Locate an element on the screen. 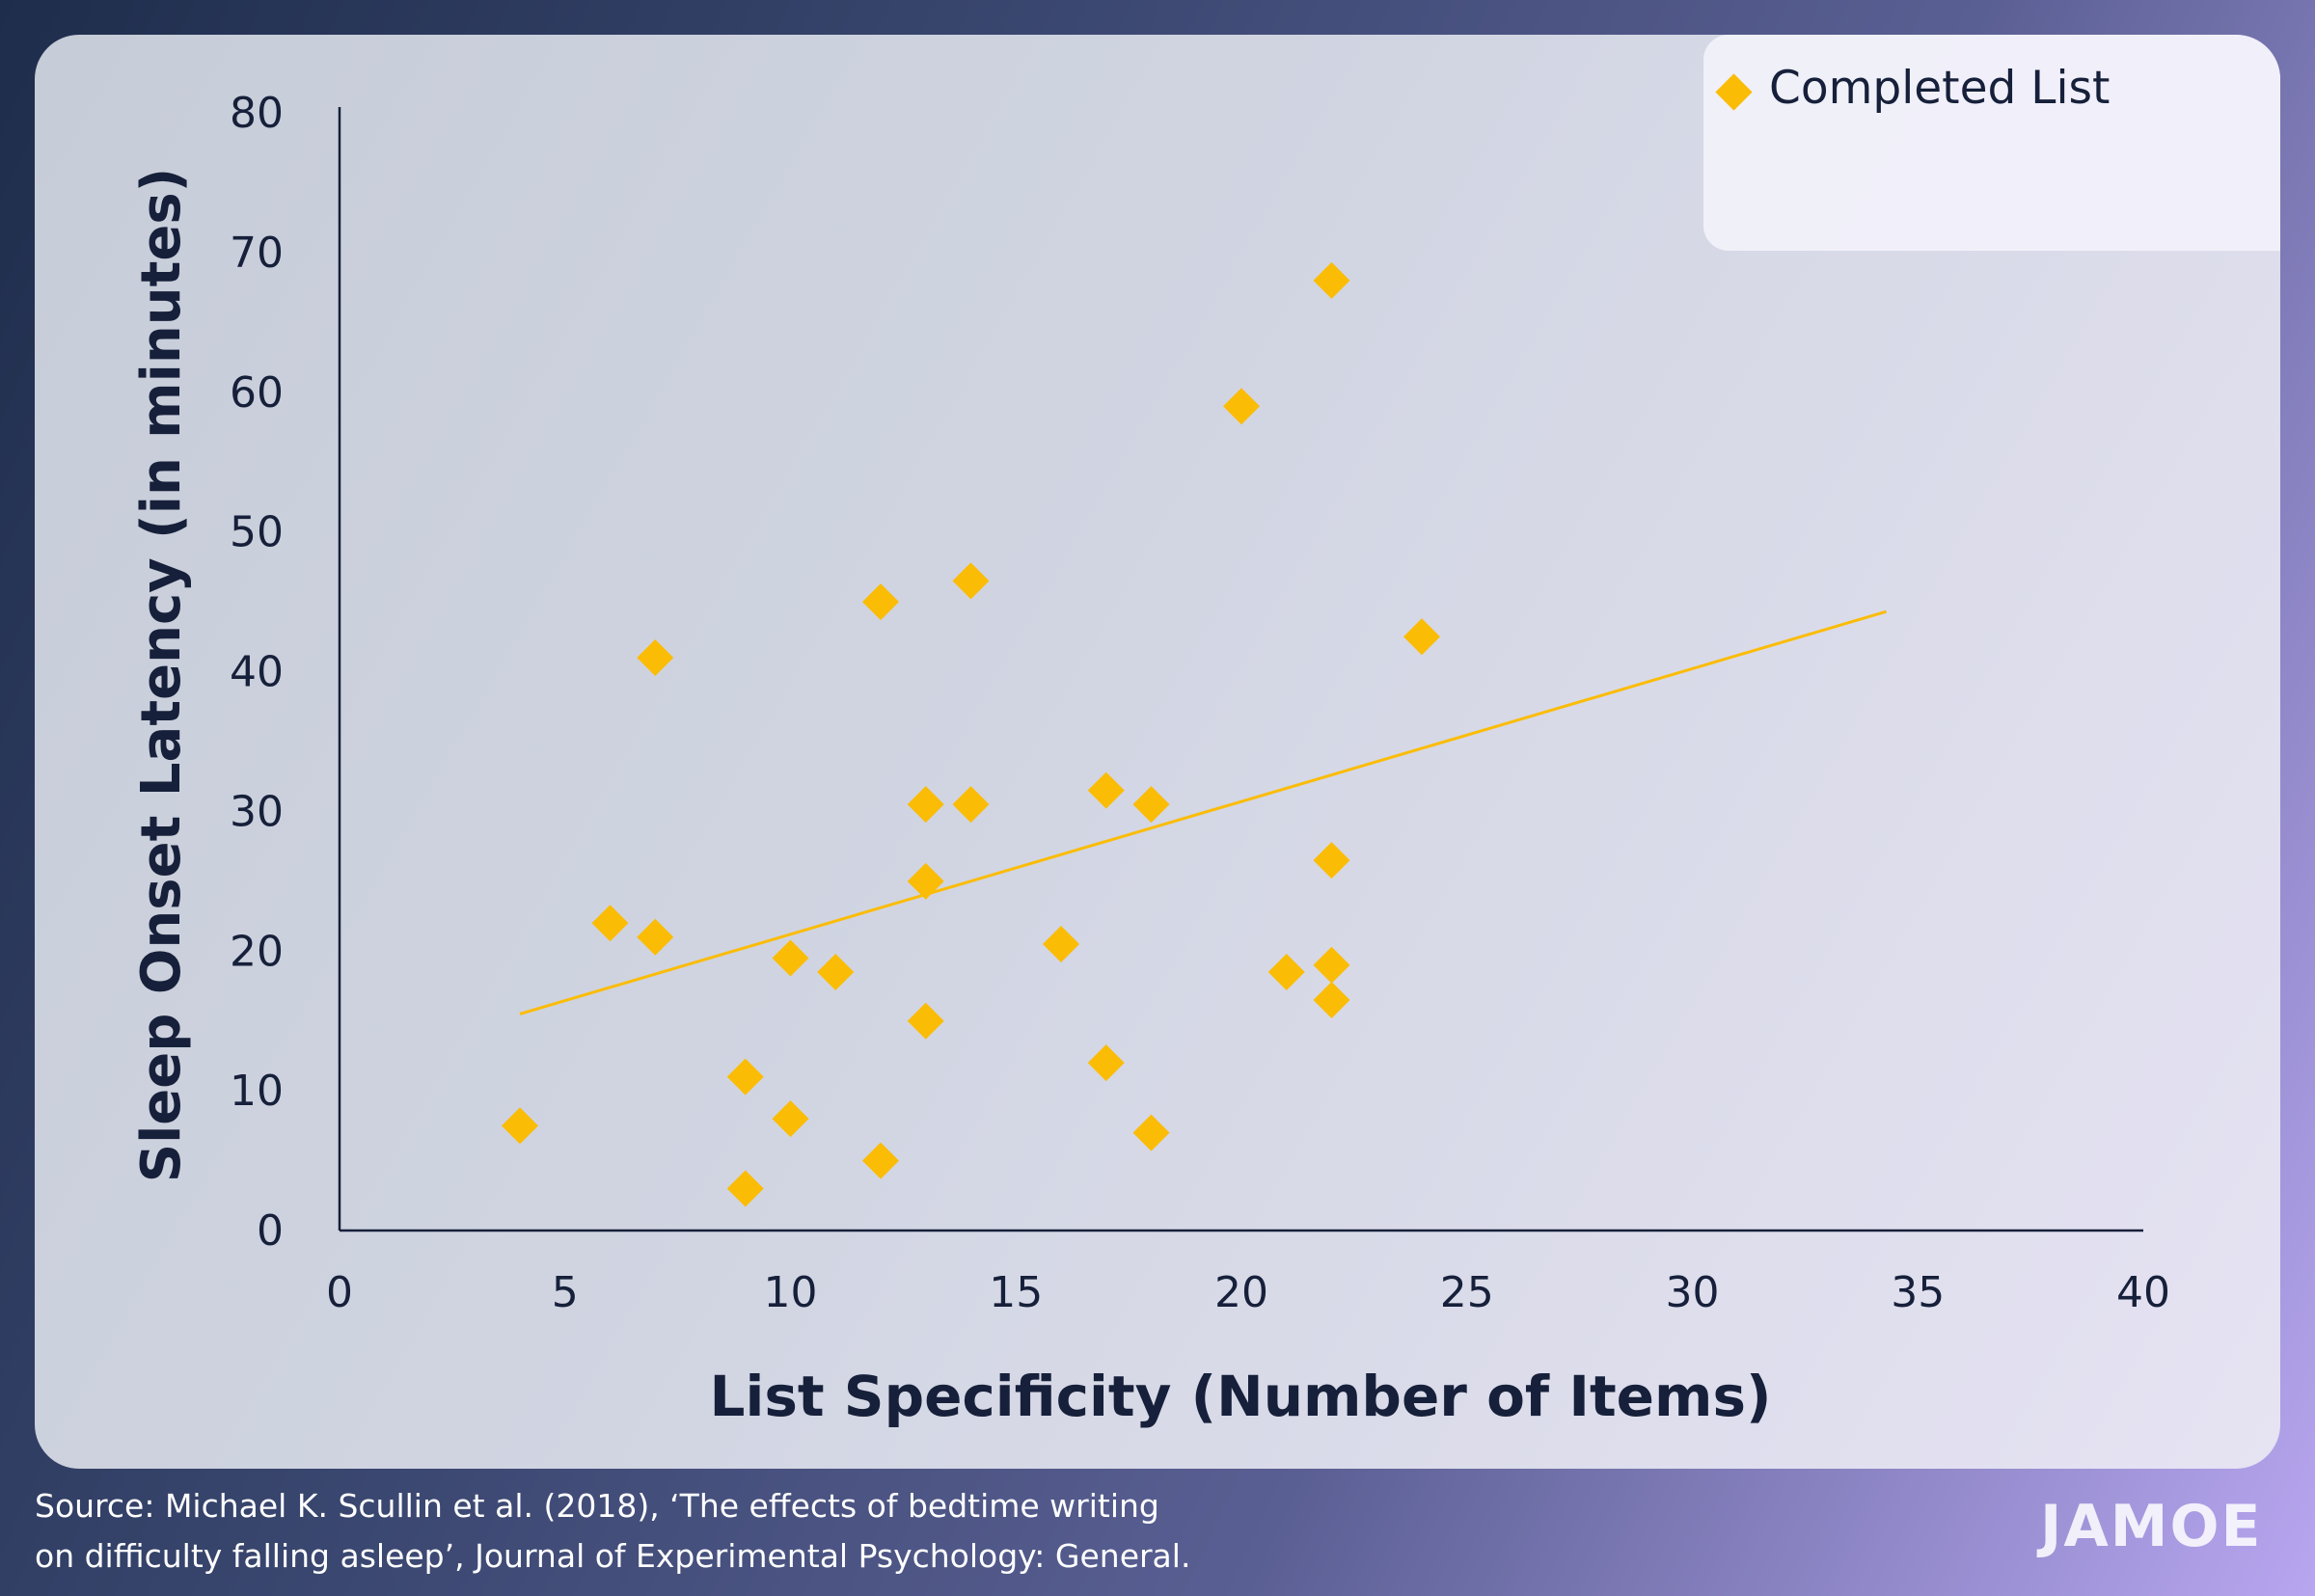 The height and width of the screenshot is (1596, 2315). y-tick-label: 30 is located at coordinates (257, 811).